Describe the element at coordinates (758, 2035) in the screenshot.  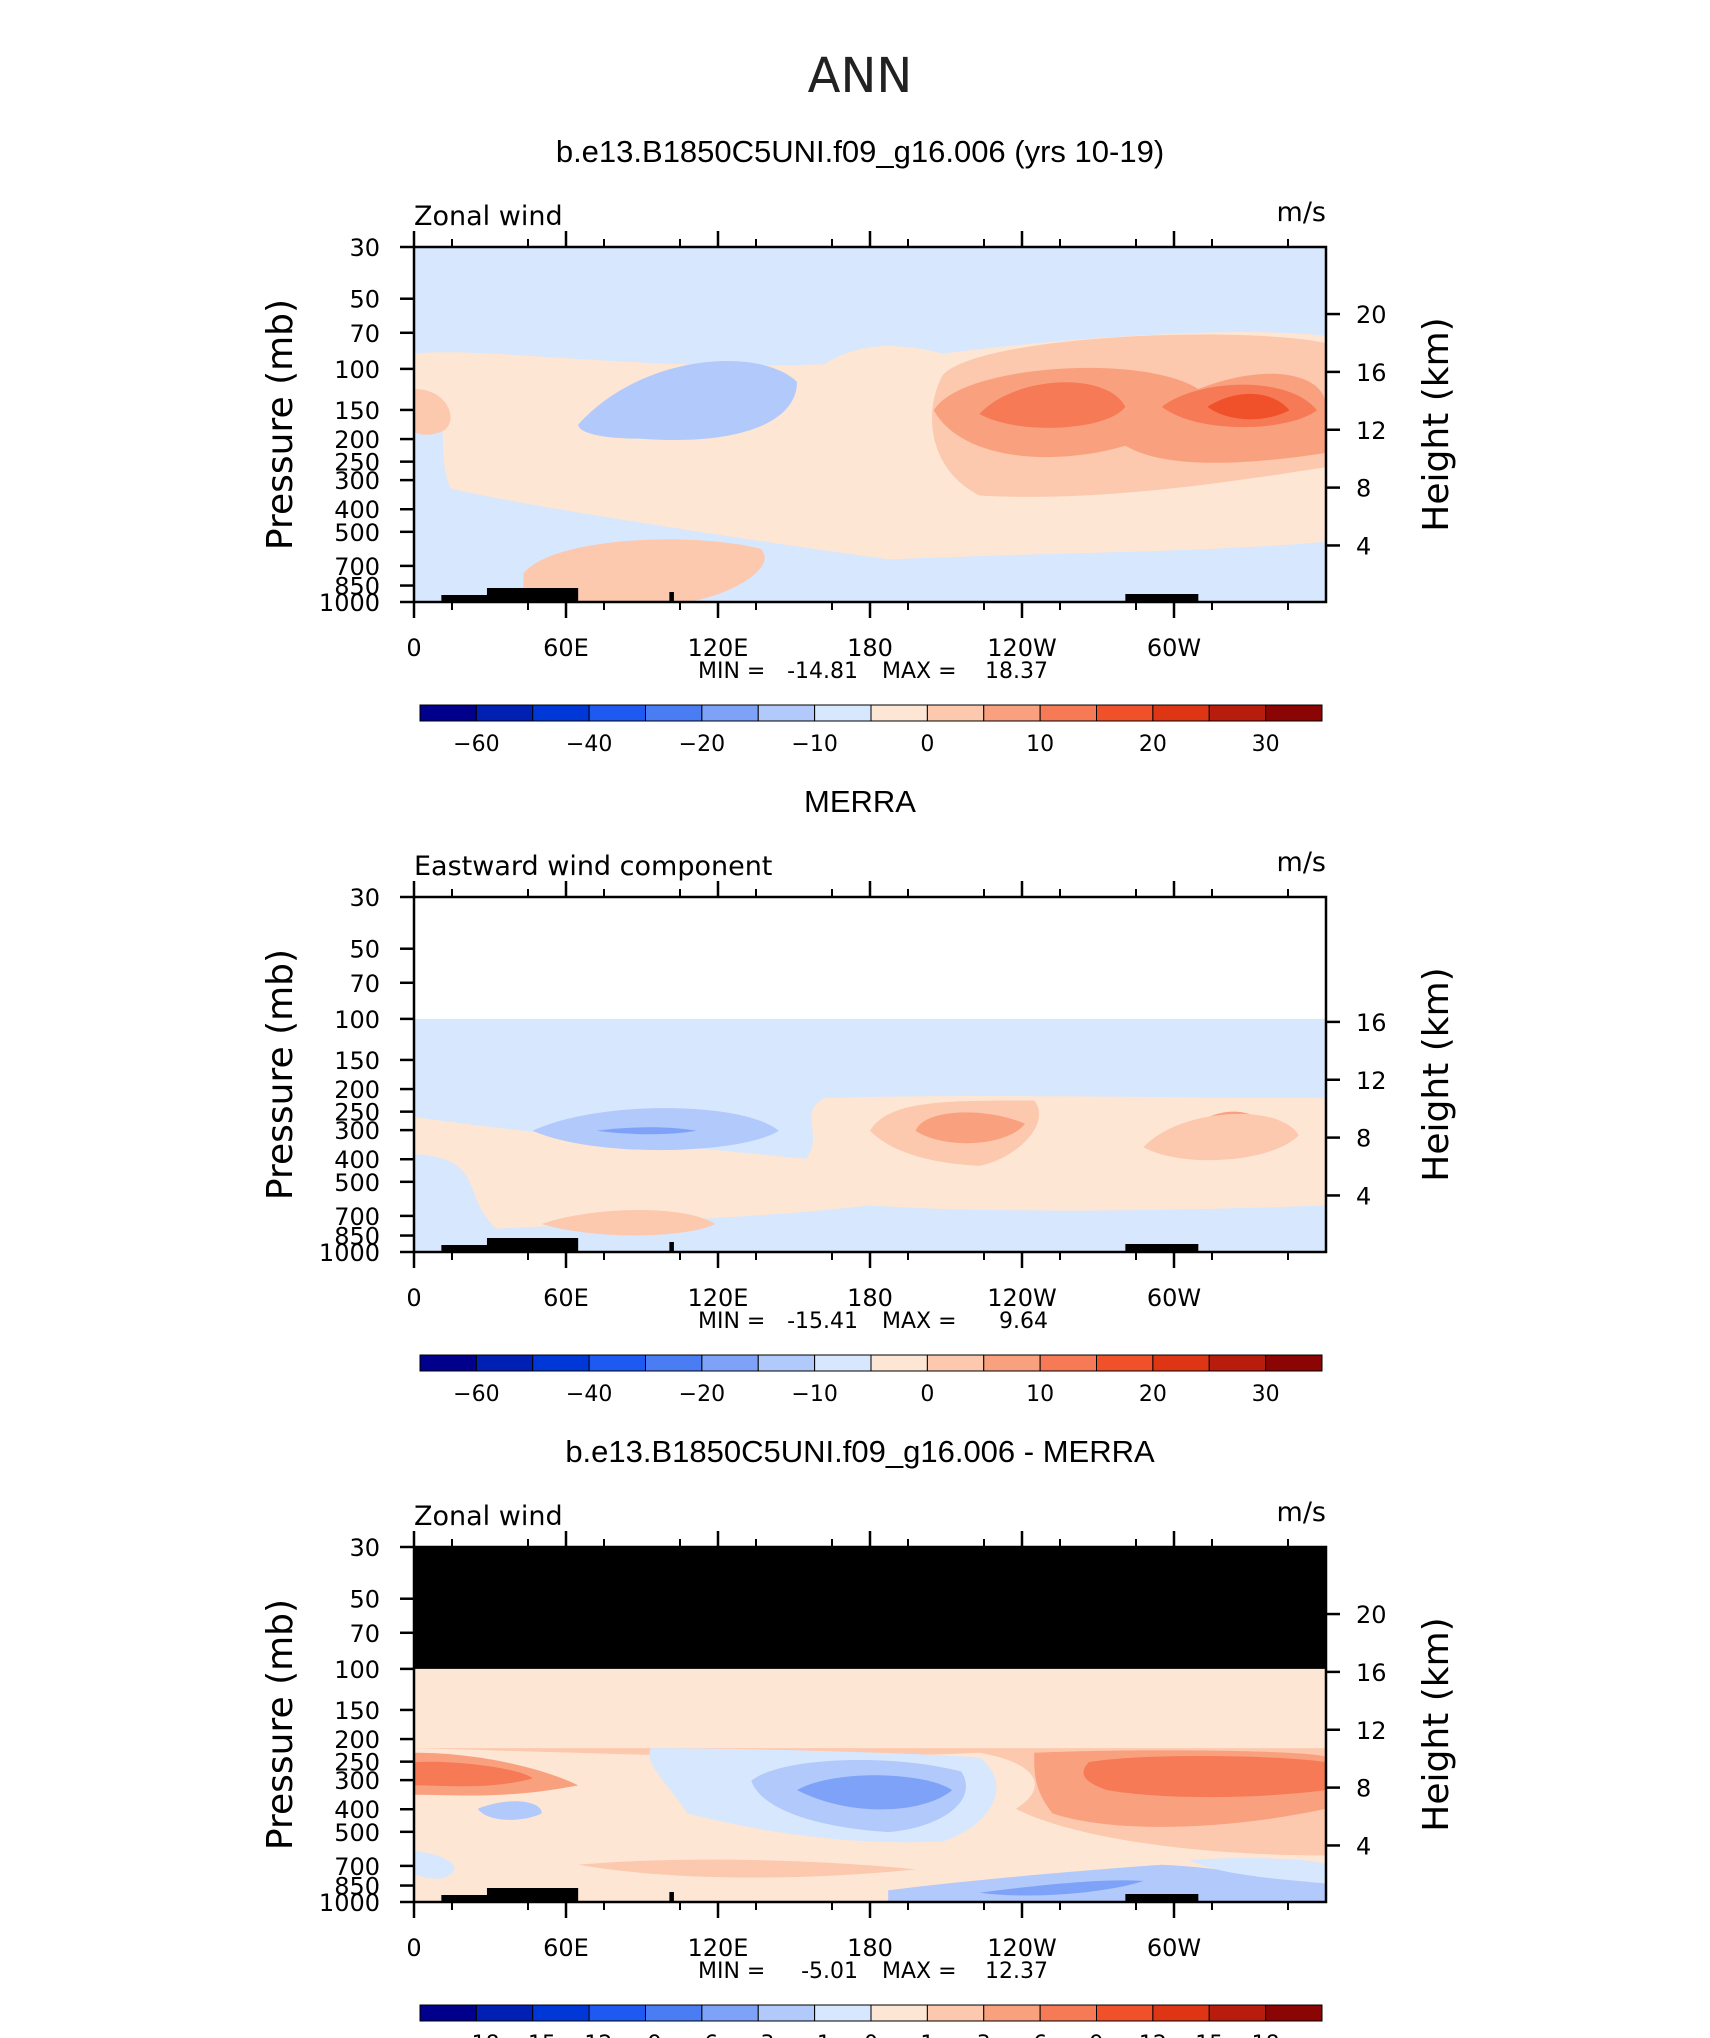
I see `colorbar-label: −3` at that location.